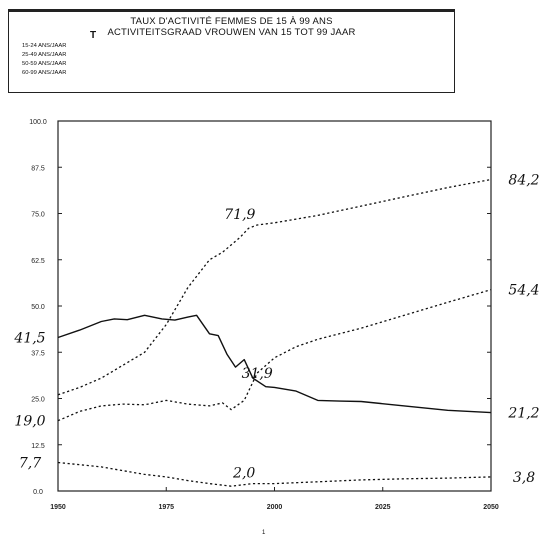 The image size is (553, 539). I want to click on data-label: 71,9, so click(239, 215).